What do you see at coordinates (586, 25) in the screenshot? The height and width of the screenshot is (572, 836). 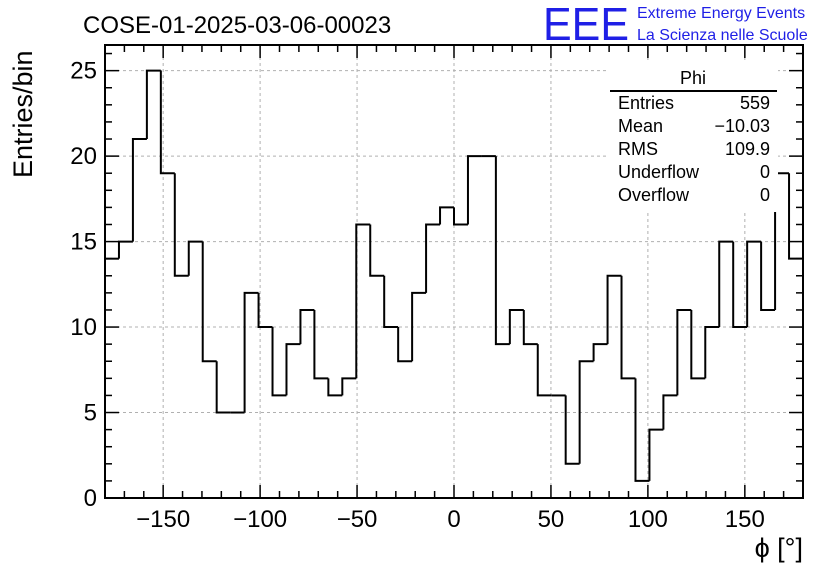 I see `eee-logo-letters: EEE` at bounding box center [586, 25].